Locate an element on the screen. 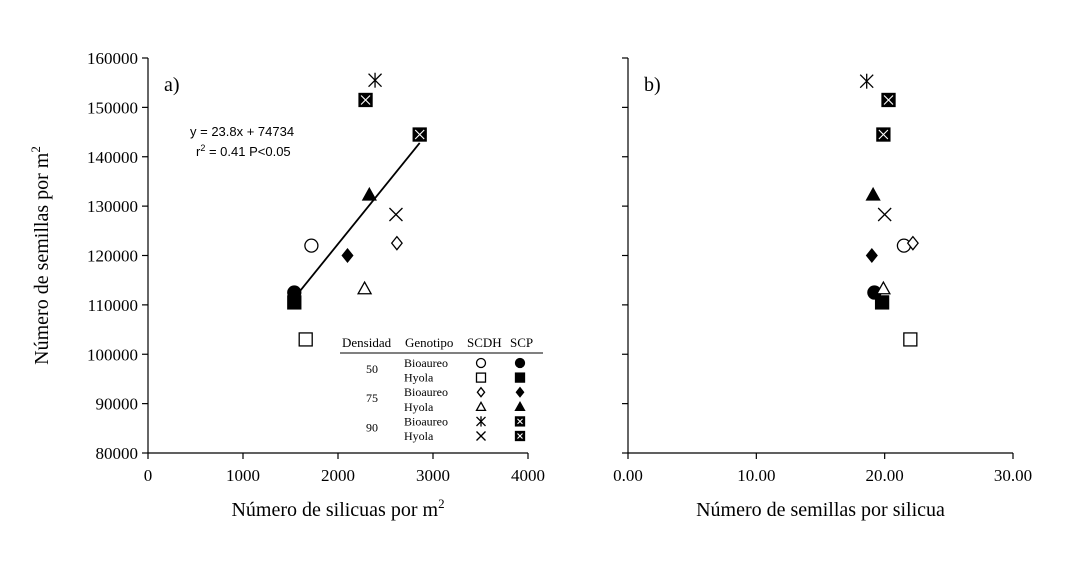  panel-a-trendline-r2-sup: 2 is located at coordinates (202, 148).